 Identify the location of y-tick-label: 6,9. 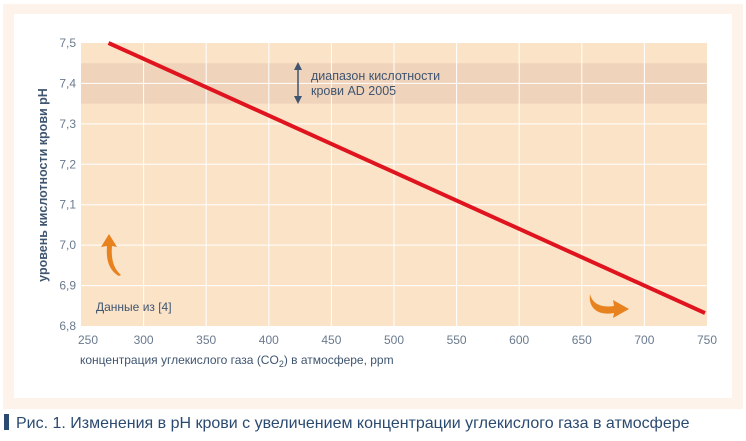
(67, 286).